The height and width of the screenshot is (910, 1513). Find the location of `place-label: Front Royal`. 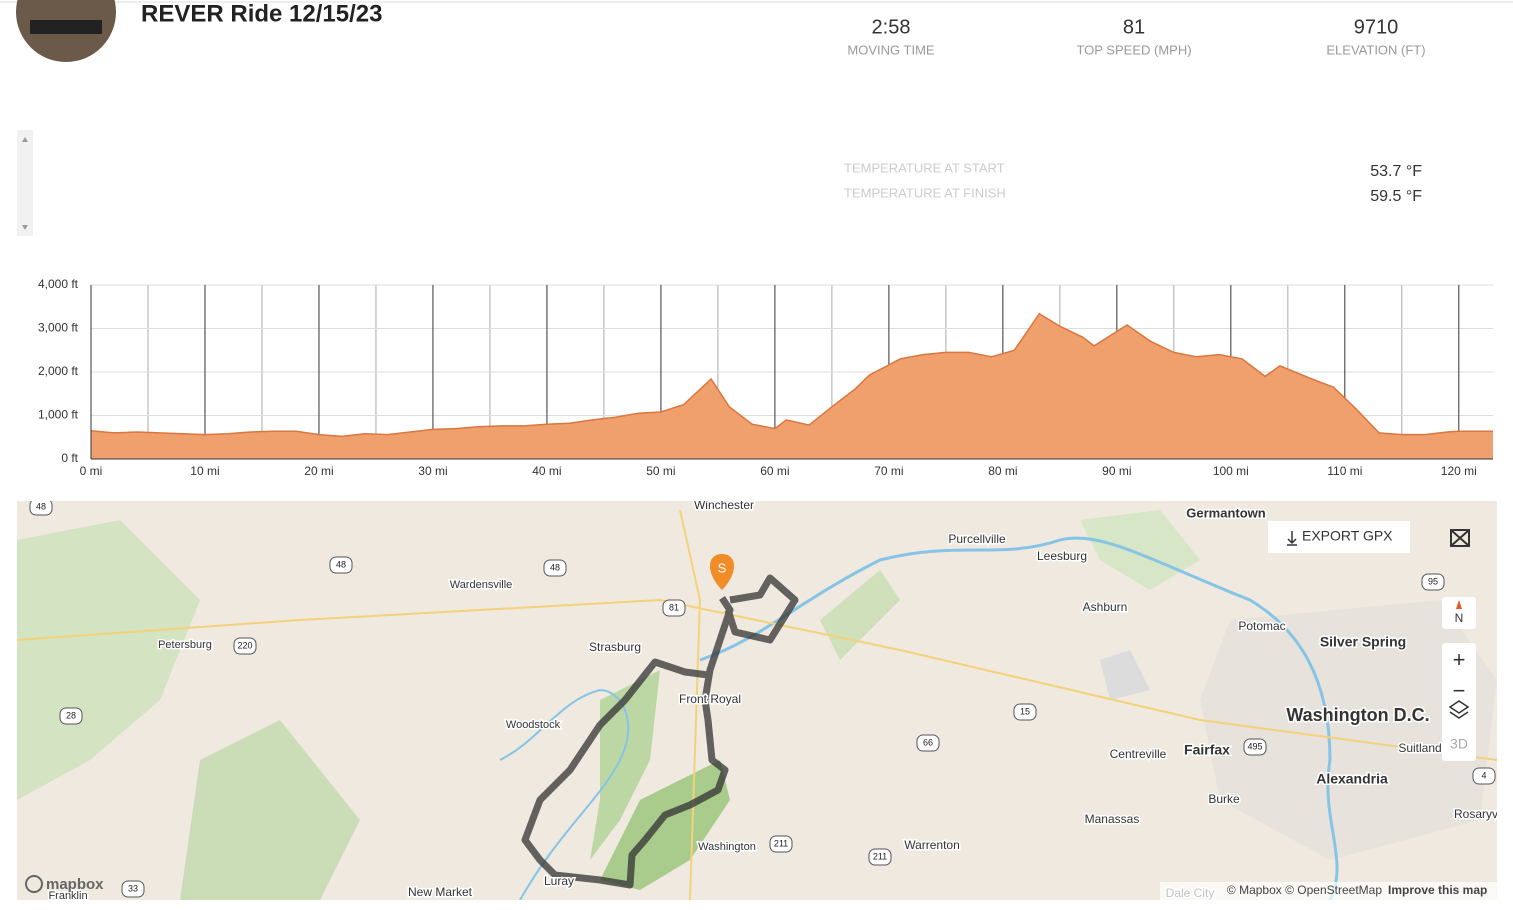

place-label: Front Royal is located at coordinates (710, 699).